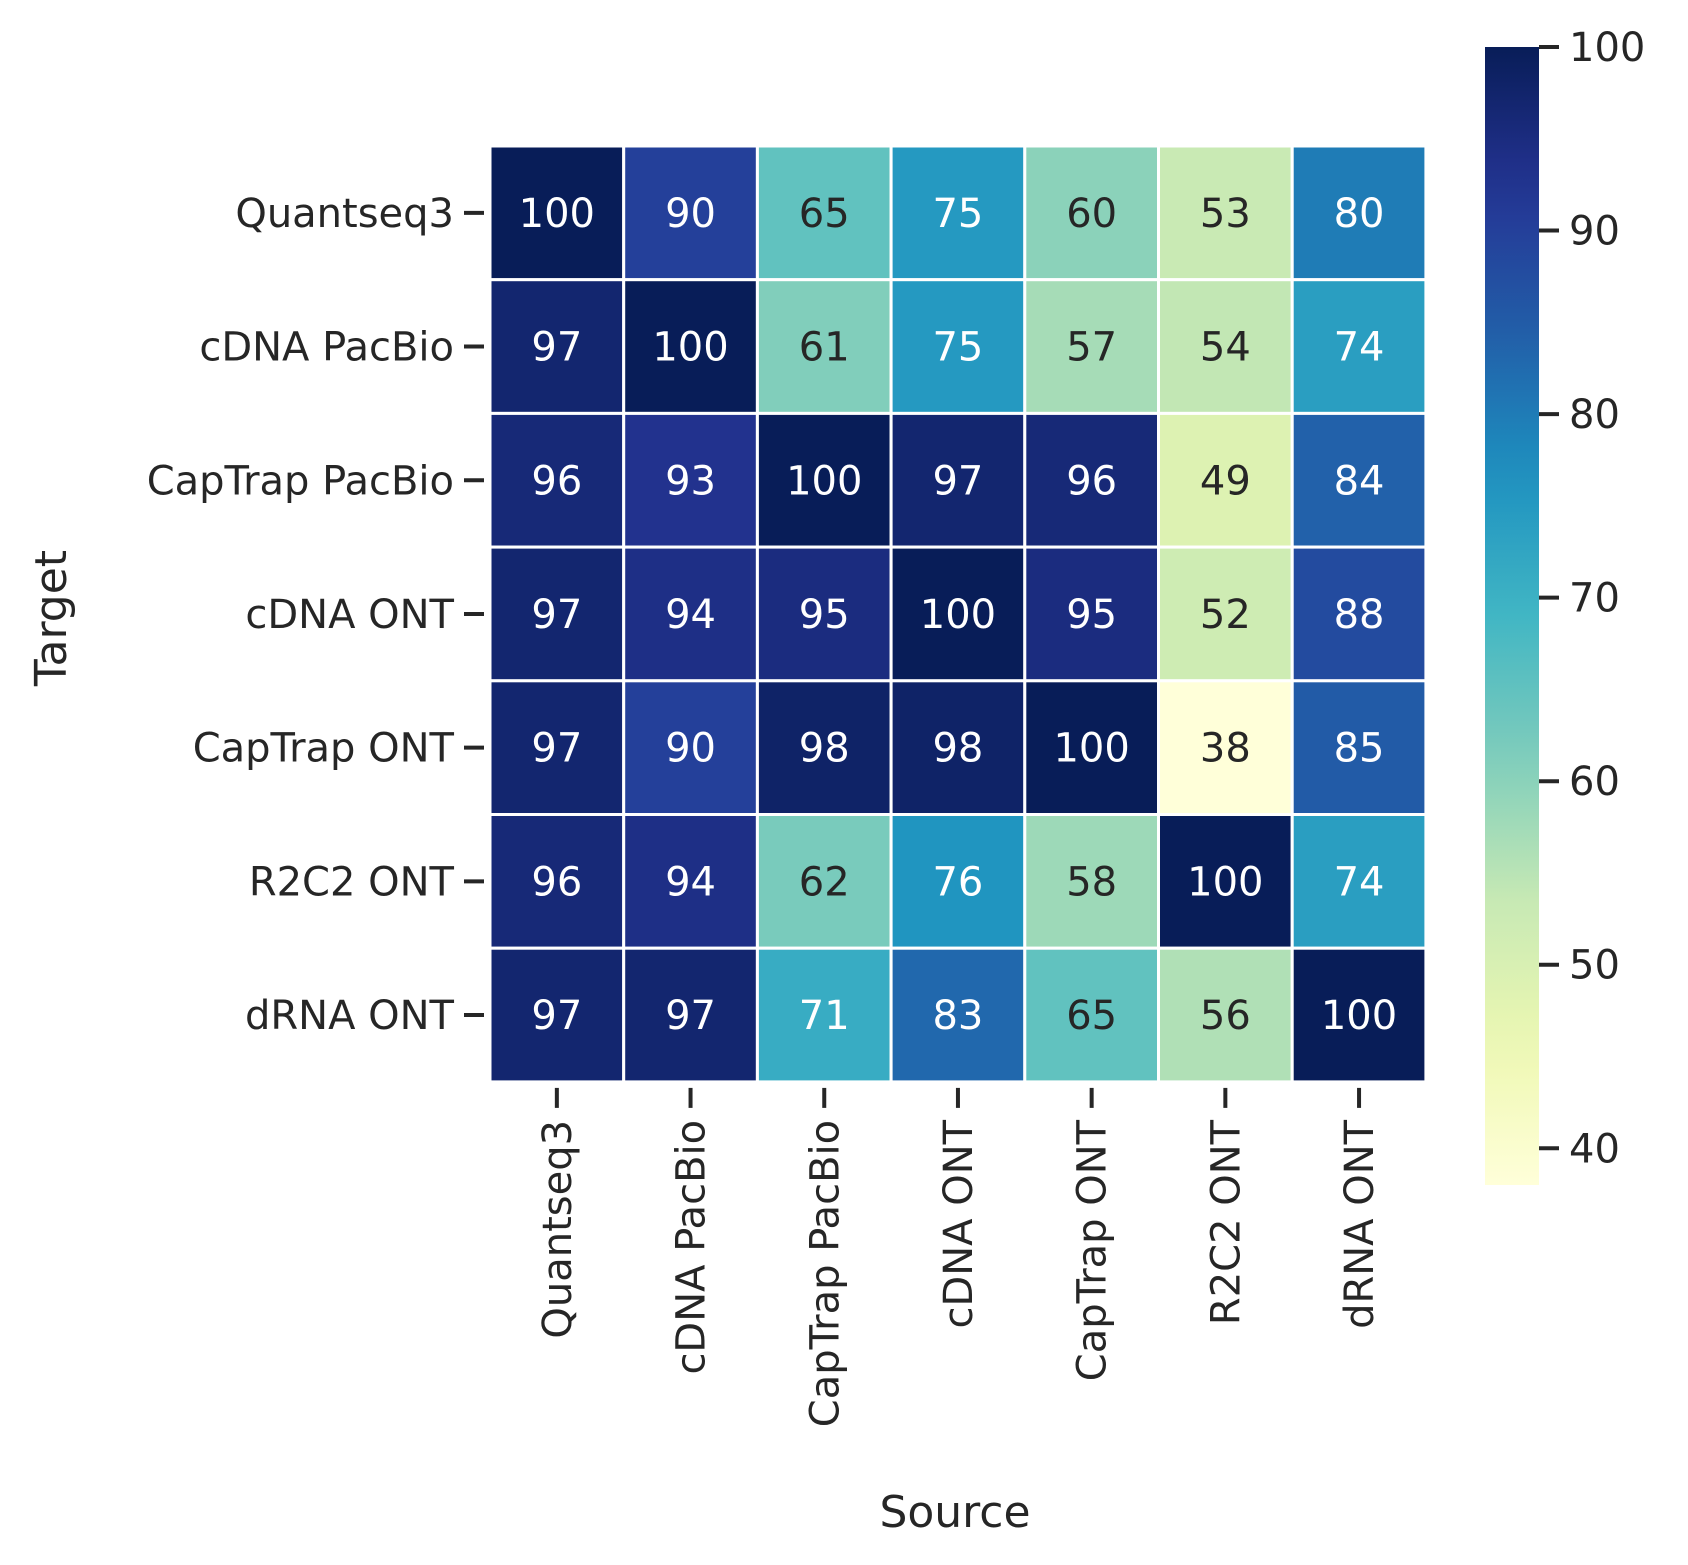 The height and width of the screenshot is (1565, 1688). I want to click on cell-value-label: 54, so click(1225, 348).